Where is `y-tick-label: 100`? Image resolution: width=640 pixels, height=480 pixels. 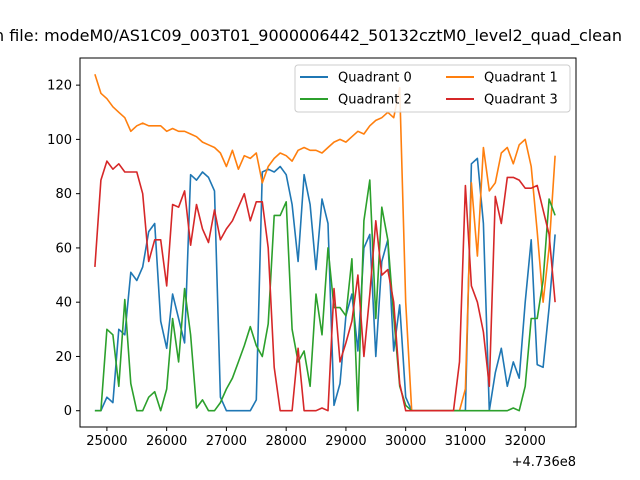
y-tick-label: 100 is located at coordinates (59, 140).